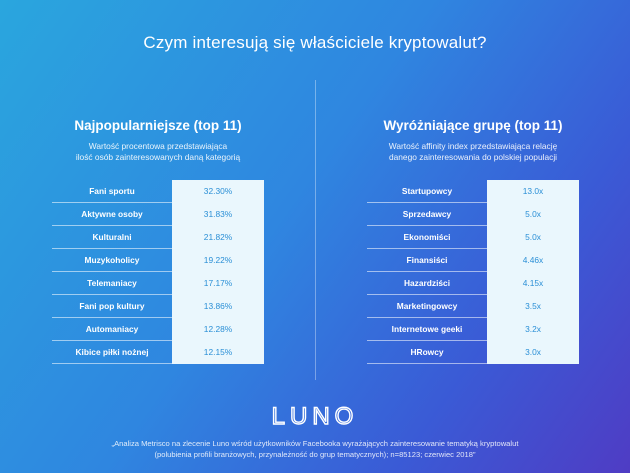  I want to click on row-label: Telemaniacy, so click(112, 283).